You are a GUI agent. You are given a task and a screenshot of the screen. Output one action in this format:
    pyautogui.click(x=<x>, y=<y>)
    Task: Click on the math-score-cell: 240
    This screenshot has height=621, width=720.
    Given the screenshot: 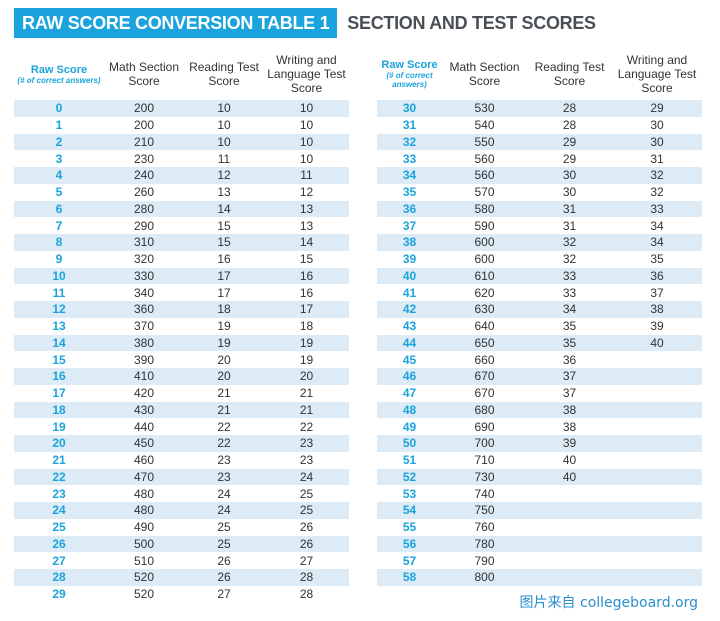 What is the action you would take?
    pyautogui.click(x=144, y=175)
    